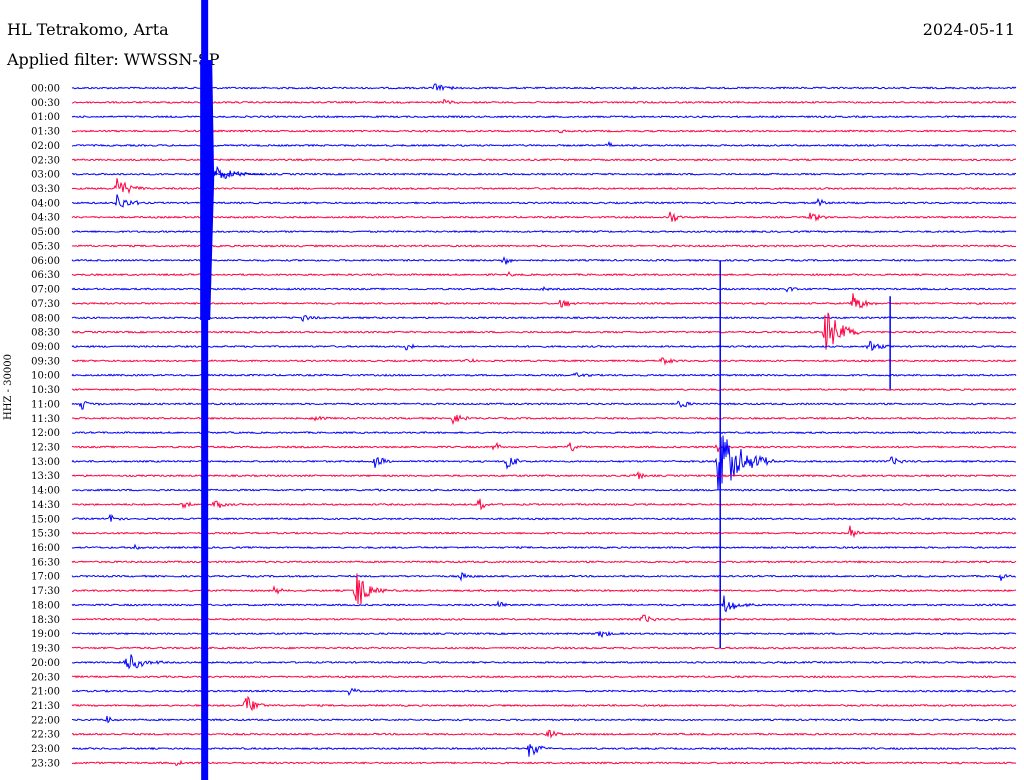  What do you see at coordinates (45, 577) in the screenshot?
I see `time-label: 17:00` at bounding box center [45, 577].